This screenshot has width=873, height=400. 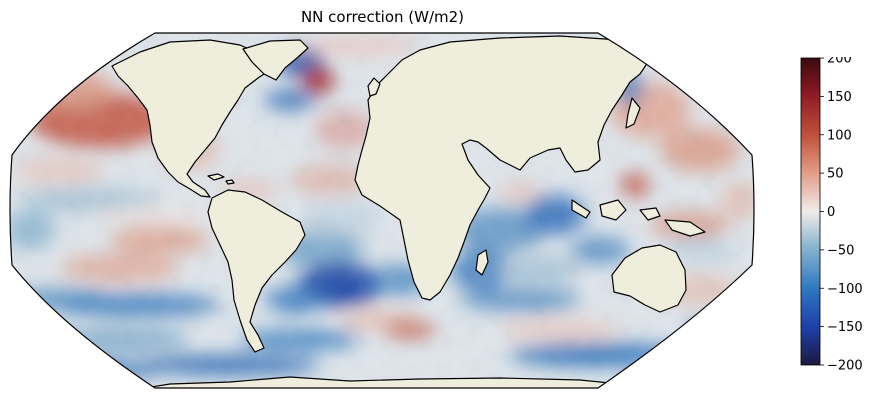 I want to click on colorbar-tick-label: −200, so click(x=845, y=366).